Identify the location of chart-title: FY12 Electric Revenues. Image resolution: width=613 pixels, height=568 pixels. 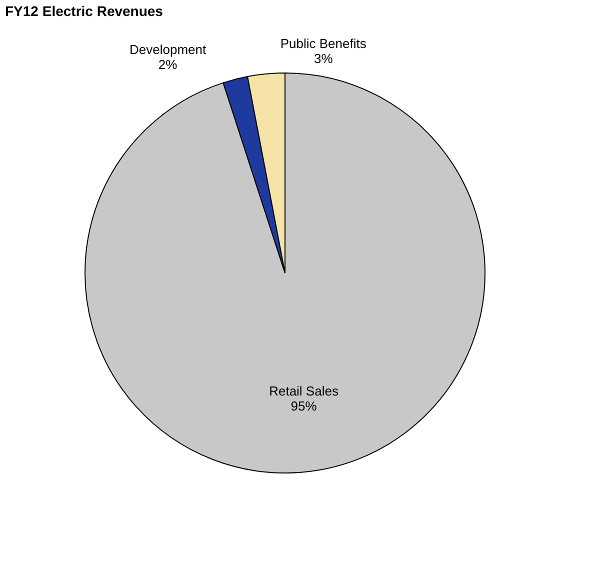
(84, 11).